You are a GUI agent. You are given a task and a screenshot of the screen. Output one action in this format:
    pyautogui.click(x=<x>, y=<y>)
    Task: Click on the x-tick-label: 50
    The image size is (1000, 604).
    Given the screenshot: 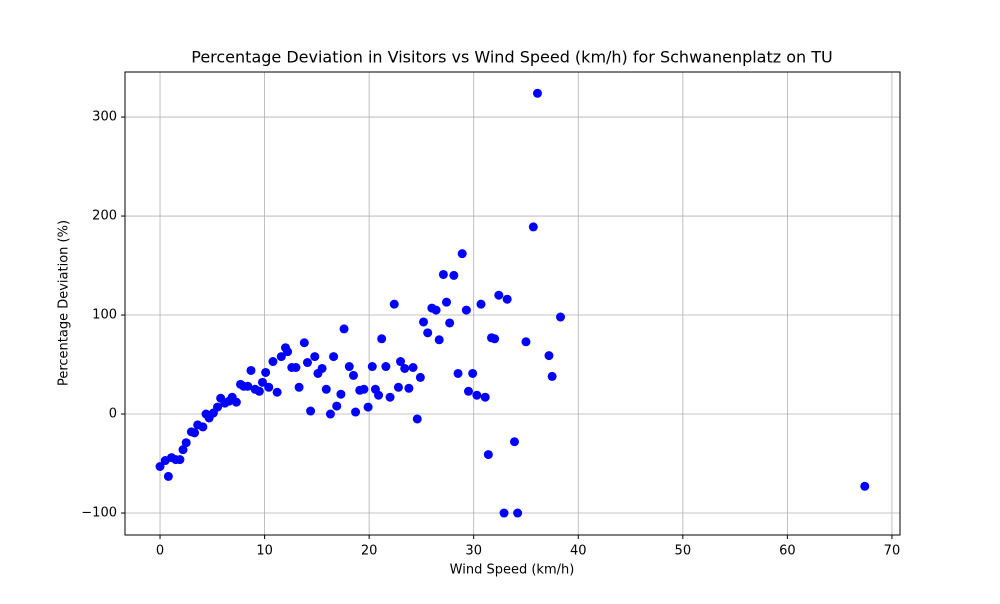 What is the action you would take?
    pyautogui.click(x=683, y=551)
    